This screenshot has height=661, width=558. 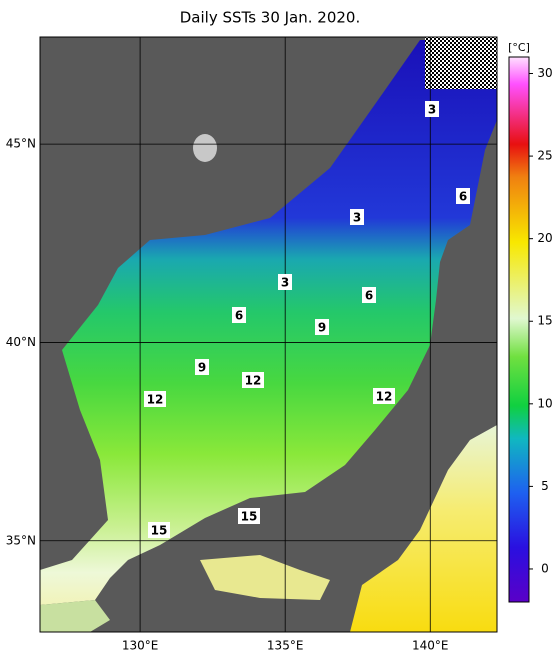 I want to click on lake, so click(x=205, y=148).